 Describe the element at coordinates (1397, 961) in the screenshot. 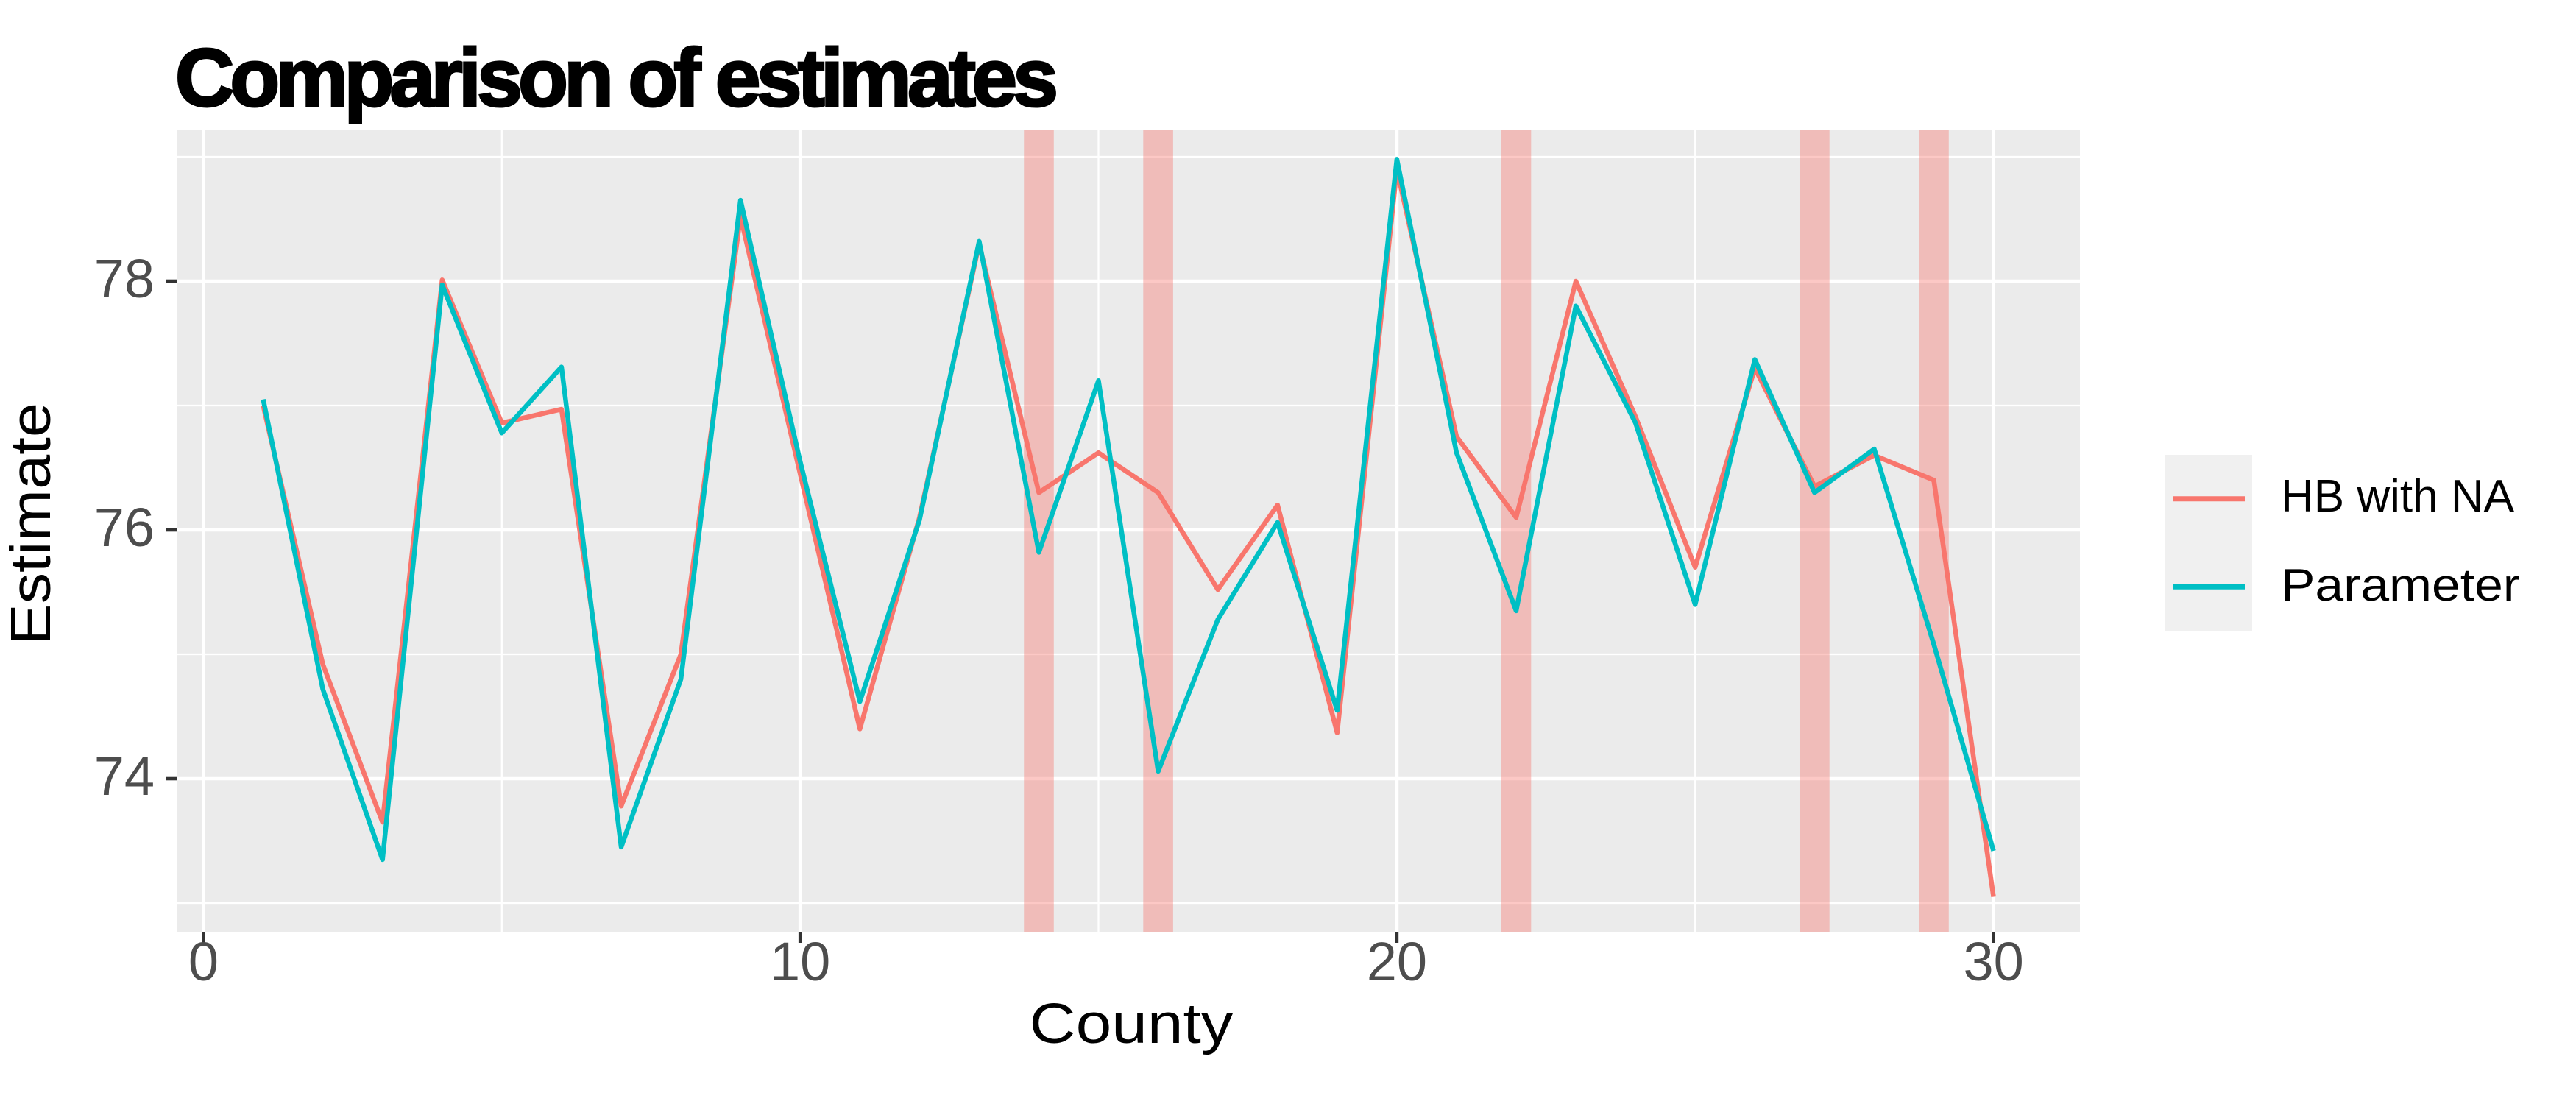

I see `svg-text: 20` at that location.